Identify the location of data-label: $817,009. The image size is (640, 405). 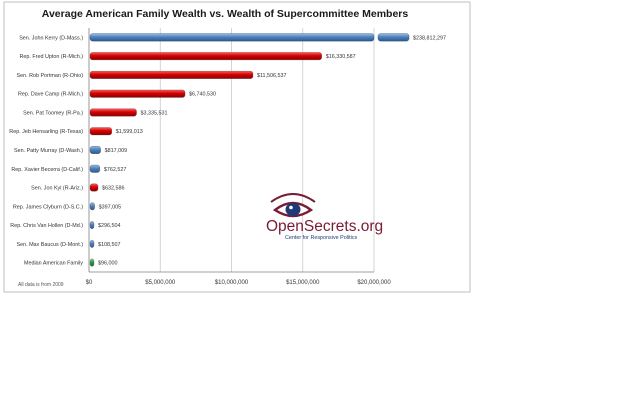
(116, 151).